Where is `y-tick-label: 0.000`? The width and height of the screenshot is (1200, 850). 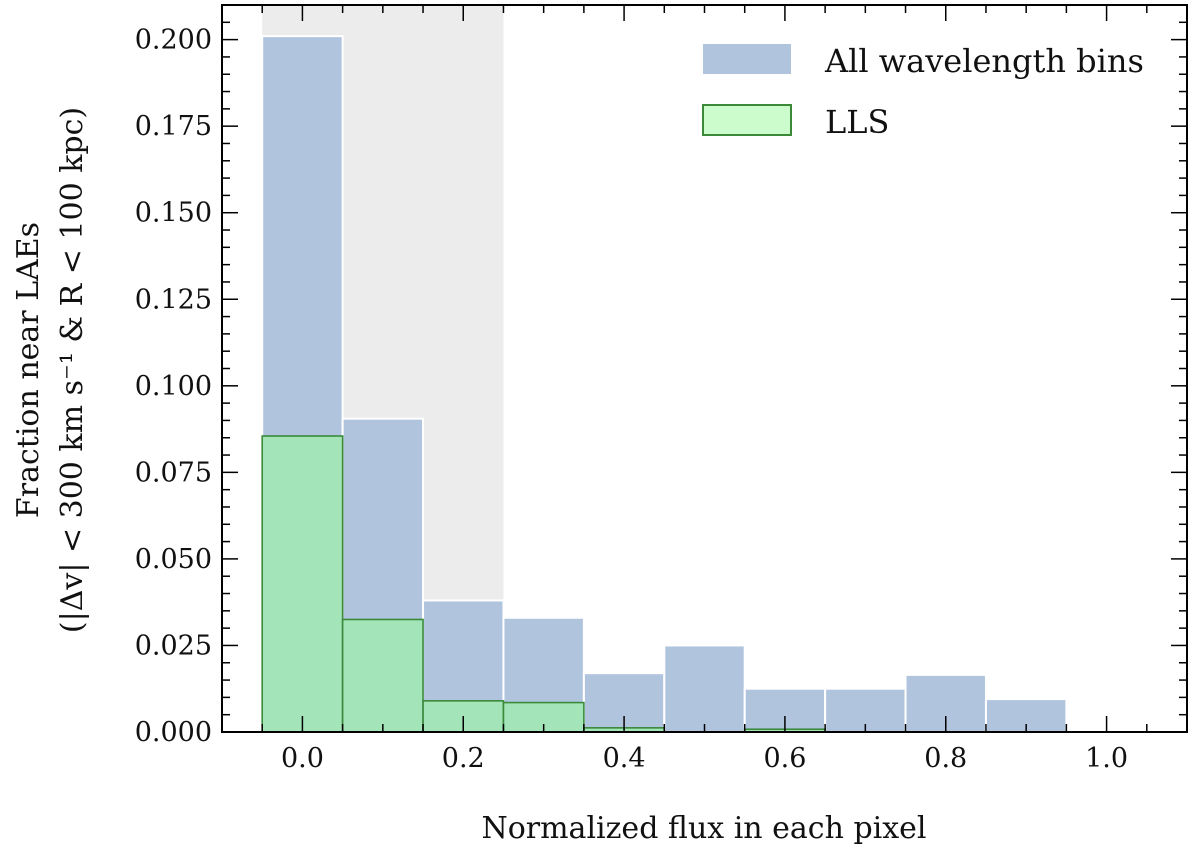 y-tick-label: 0.000 is located at coordinates (173, 732).